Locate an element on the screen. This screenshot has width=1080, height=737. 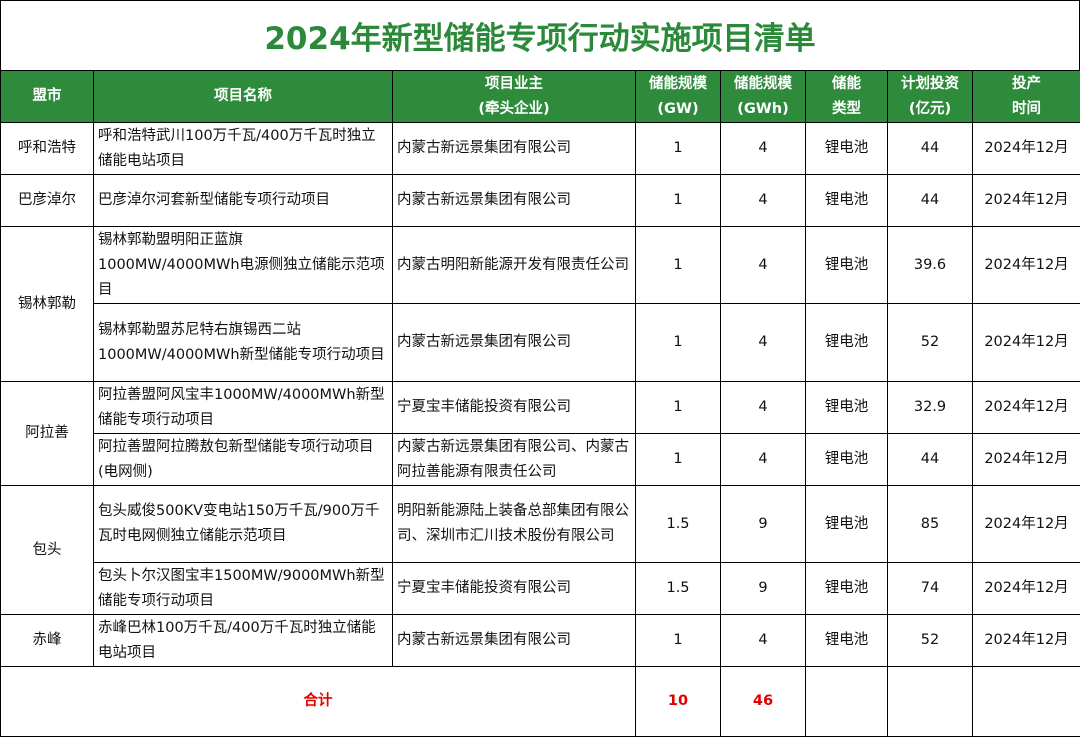
total-gwh: 46 is located at coordinates (763, 701).